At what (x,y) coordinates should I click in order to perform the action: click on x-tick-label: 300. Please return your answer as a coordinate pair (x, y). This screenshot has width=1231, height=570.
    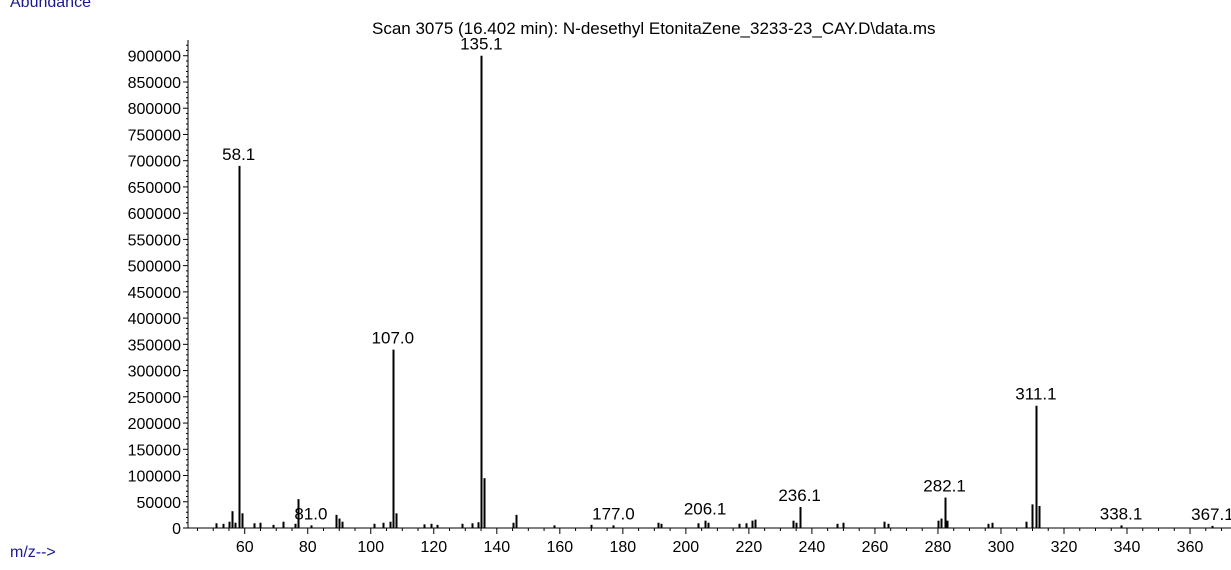
    Looking at the image, I should click on (1001, 547).